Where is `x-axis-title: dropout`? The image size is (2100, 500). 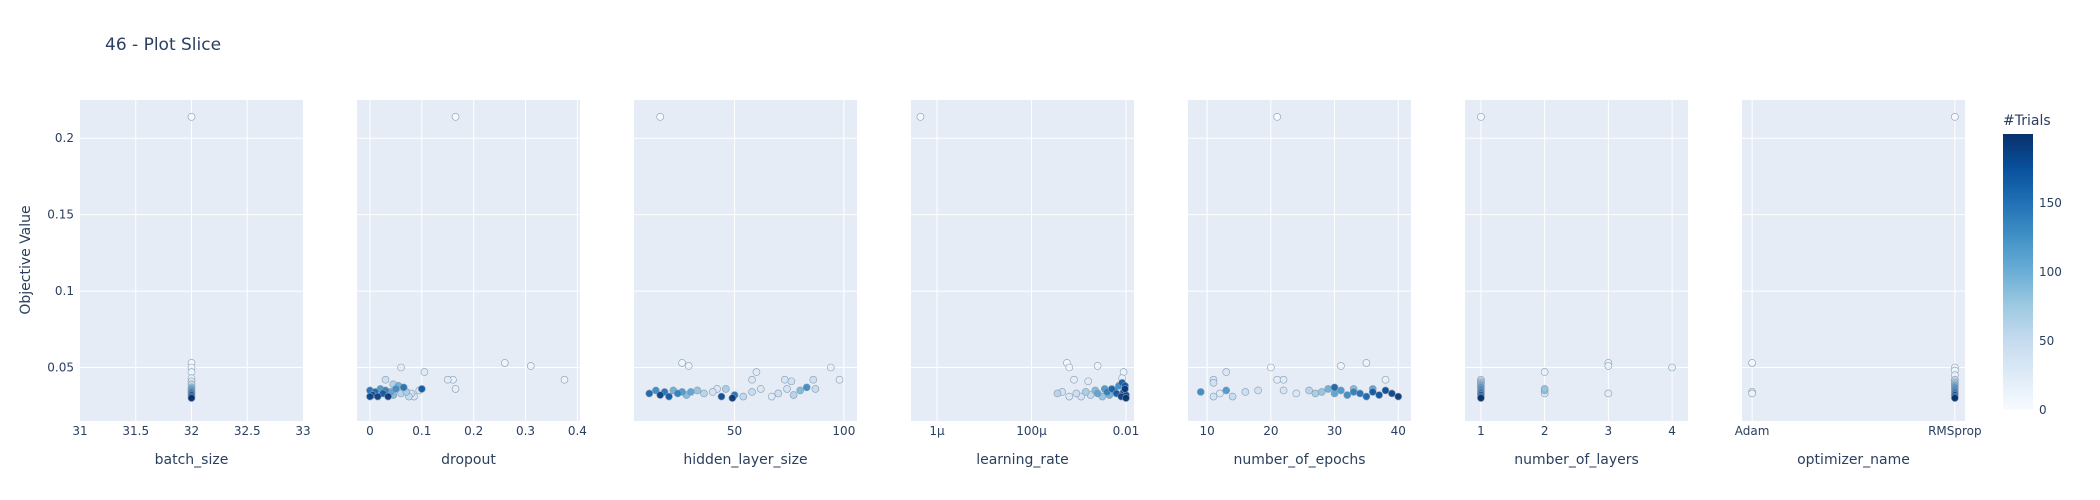 x-axis-title: dropout is located at coordinates (468, 460).